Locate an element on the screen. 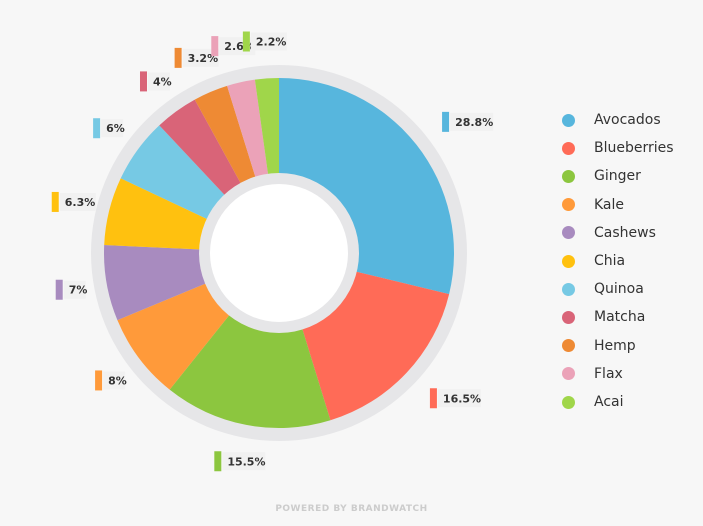  legend-label: Quinoa is located at coordinates (619, 289).